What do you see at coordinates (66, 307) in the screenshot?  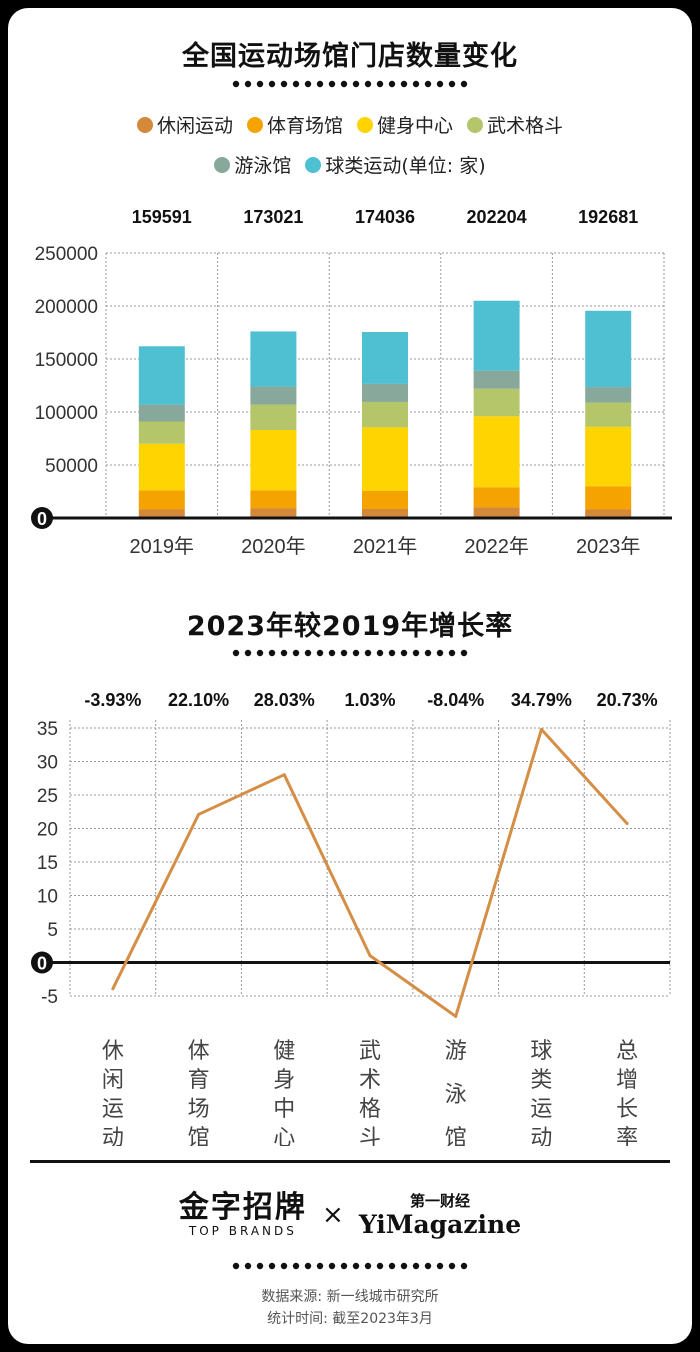 I see `bar-y-tick-label: 200000` at bounding box center [66, 307].